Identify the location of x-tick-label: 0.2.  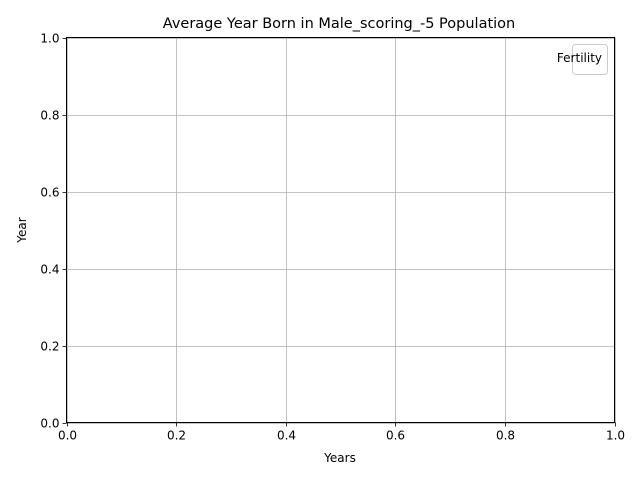
(176, 436).